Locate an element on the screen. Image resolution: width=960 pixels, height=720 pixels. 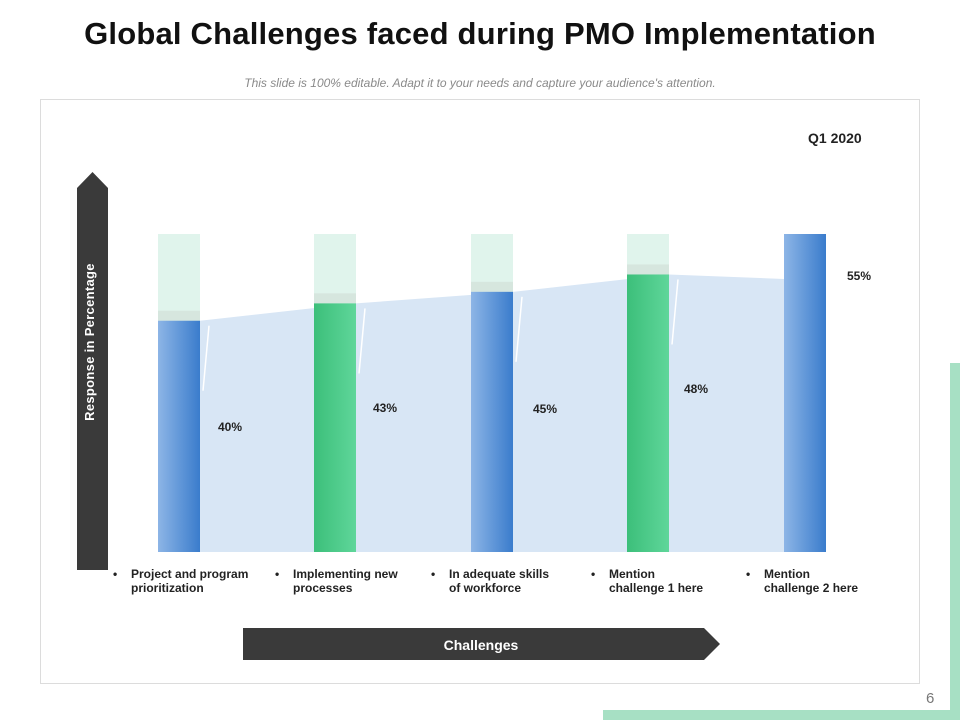
category-line: processes is located at coordinates (323, 588).